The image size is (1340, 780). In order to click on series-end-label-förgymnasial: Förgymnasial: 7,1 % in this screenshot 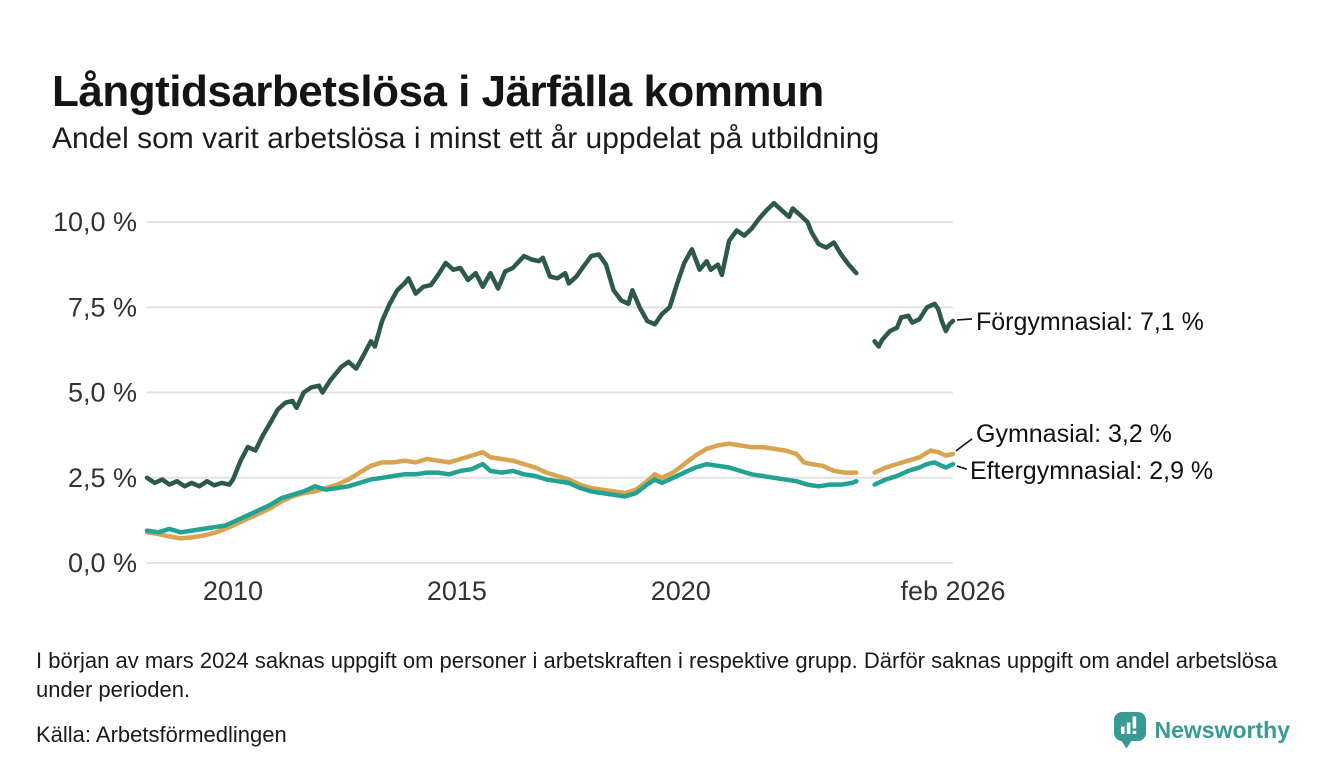, I will do `click(1090, 322)`.